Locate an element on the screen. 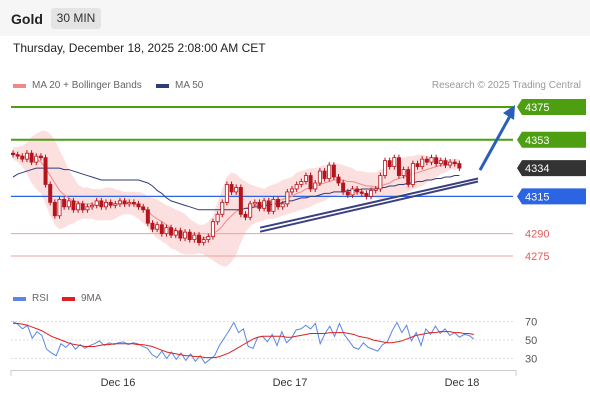 The height and width of the screenshot is (400, 590). legend-9ma-label: 9MA is located at coordinates (91, 298).